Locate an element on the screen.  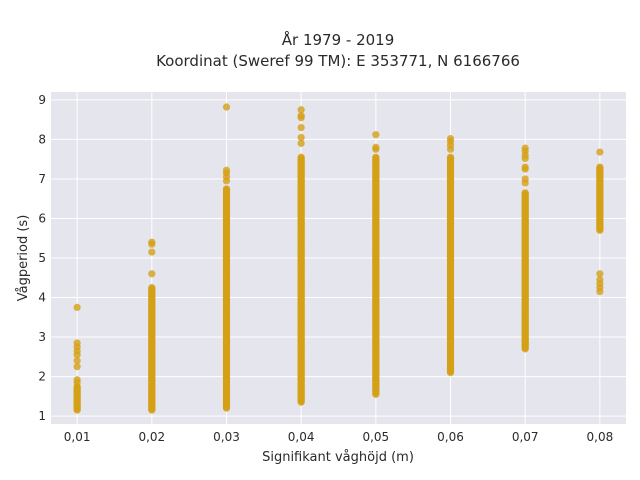
x-tick-label: 0,02 is located at coordinates (151, 437).